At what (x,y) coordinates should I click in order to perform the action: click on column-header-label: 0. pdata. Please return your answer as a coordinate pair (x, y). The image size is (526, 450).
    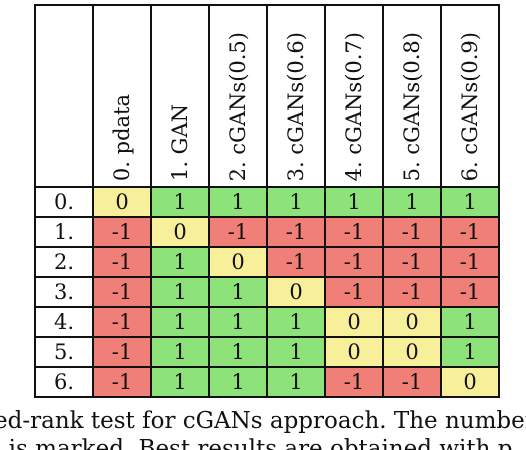
    Looking at the image, I should click on (121, 137).